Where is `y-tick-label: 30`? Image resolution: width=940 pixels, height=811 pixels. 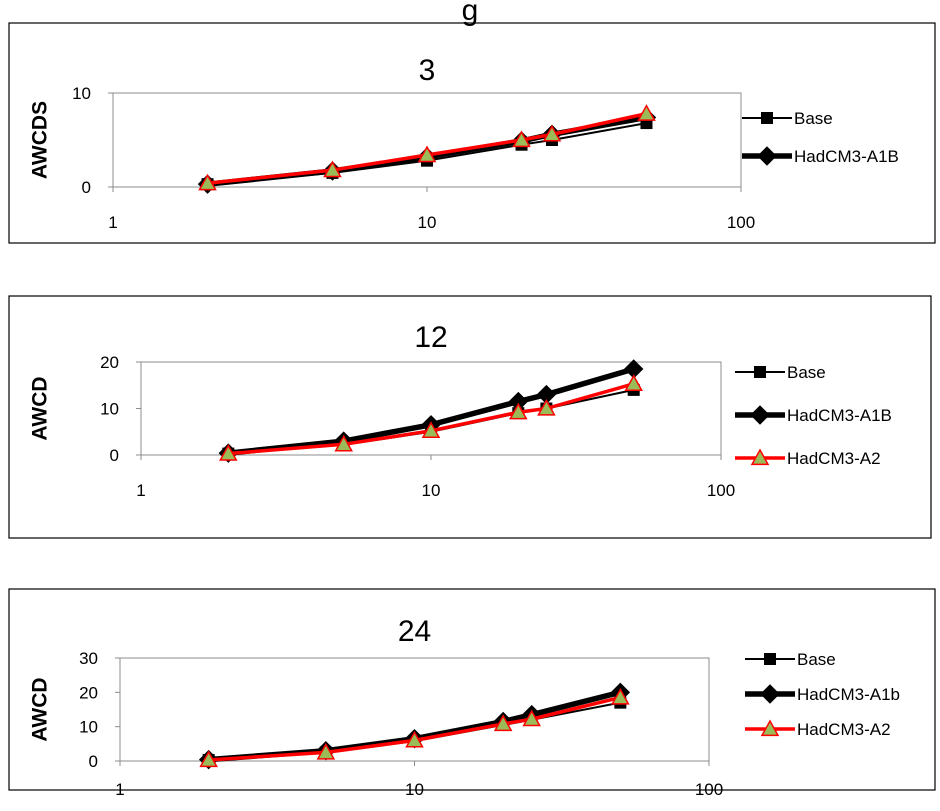 y-tick-label: 30 is located at coordinates (88, 658).